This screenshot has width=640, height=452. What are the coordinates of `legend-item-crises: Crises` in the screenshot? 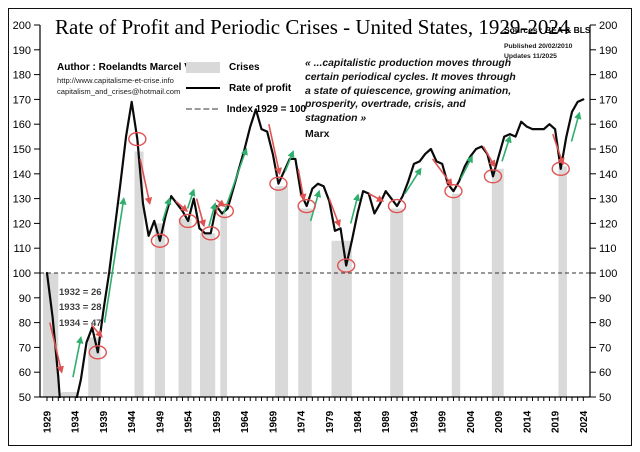 It's located at (246, 67).